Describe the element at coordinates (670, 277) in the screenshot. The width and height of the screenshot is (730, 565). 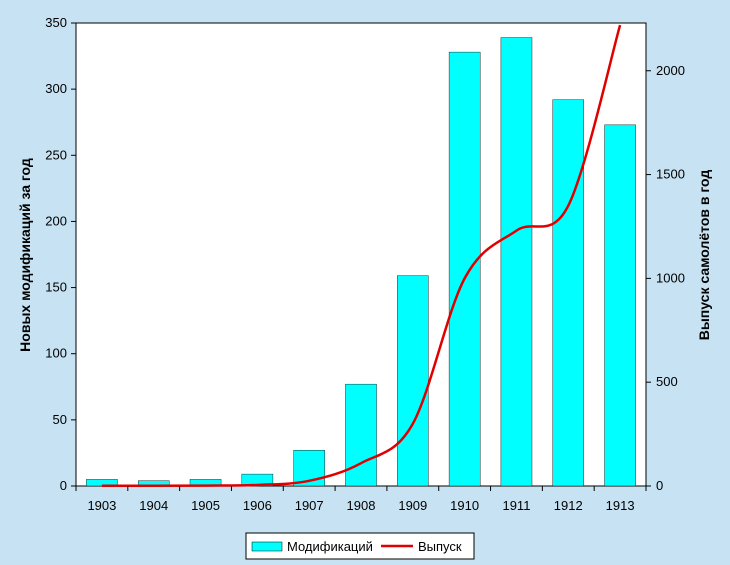
I see `y-right-tick-label: 1000` at that location.